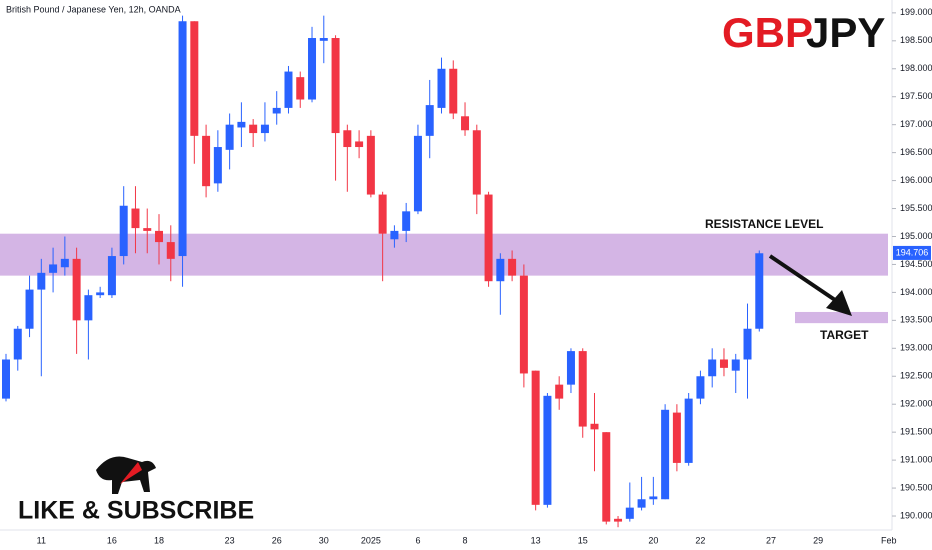 The image size is (932, 550). Describe the element at coordinates (230, 540) in the screenshot. I see `x-tick-label: 23` at that location.